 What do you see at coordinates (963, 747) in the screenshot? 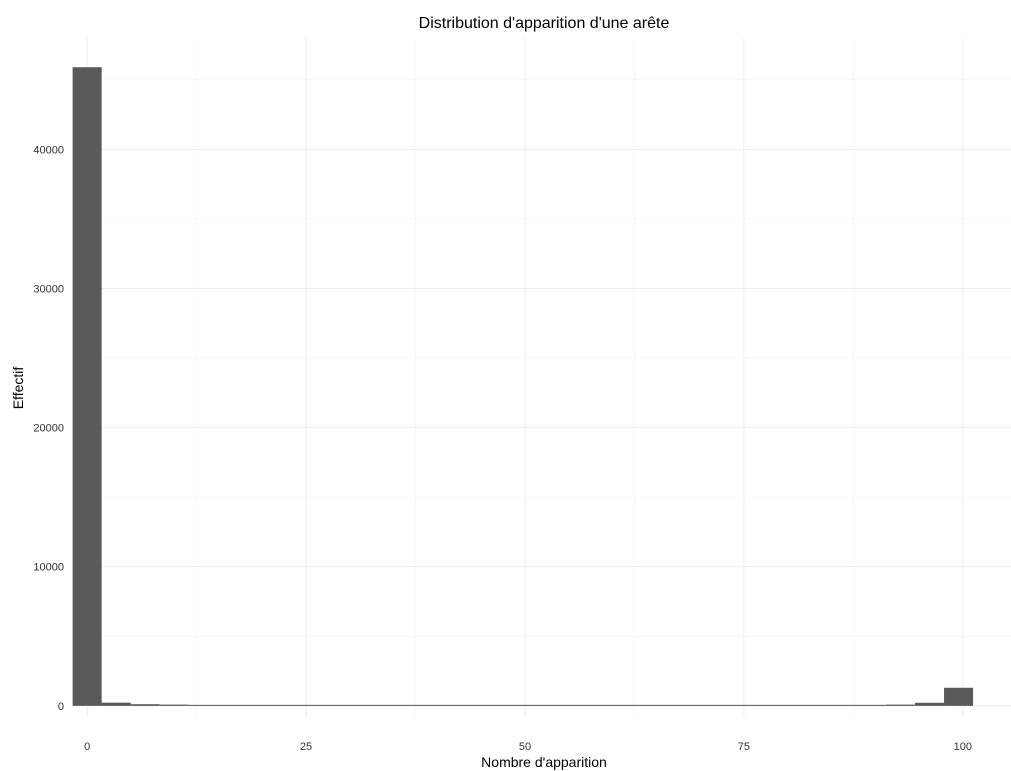
I see `x-tick-label: 100` at bounding box center [963, 747].